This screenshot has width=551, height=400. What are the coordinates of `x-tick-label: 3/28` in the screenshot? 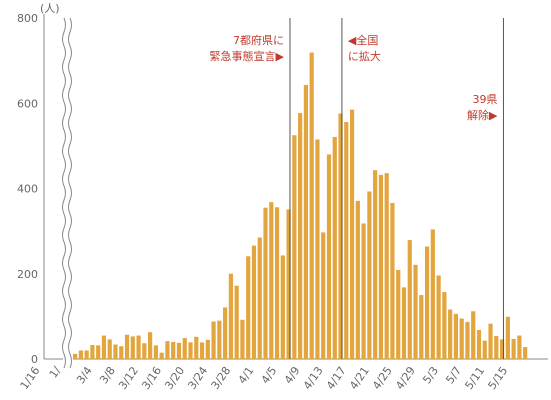 It's located at (221, 378).